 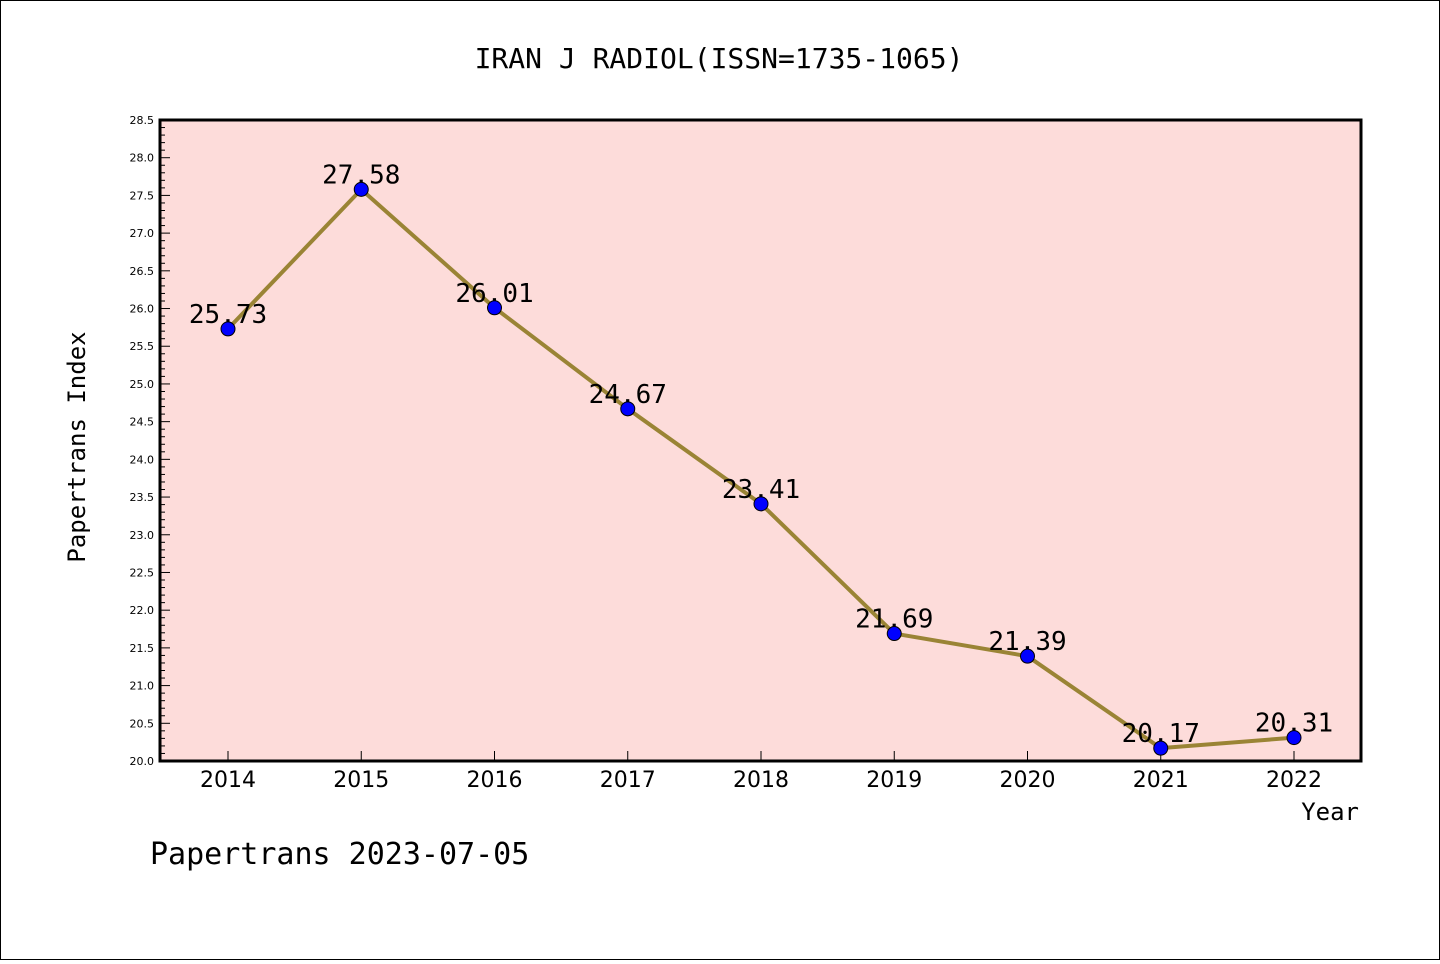 What do you see at coordinates (361, 780) in the screenshot?
I see `x-tick-label: 2015` at bounding box center [361, 780].